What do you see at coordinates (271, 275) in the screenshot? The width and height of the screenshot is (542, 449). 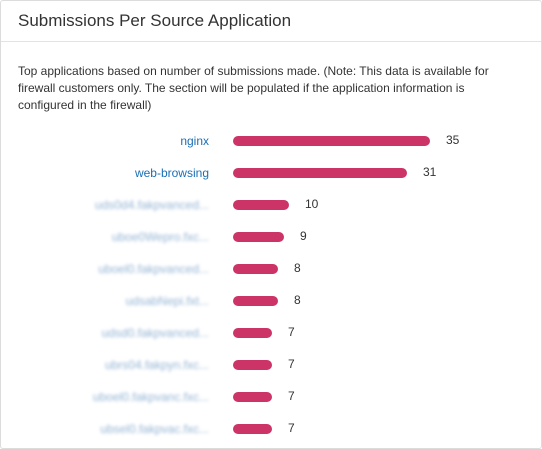 I see `chart-row: uboel0.fakpvanced... 8` at bounding box center [271, 275].